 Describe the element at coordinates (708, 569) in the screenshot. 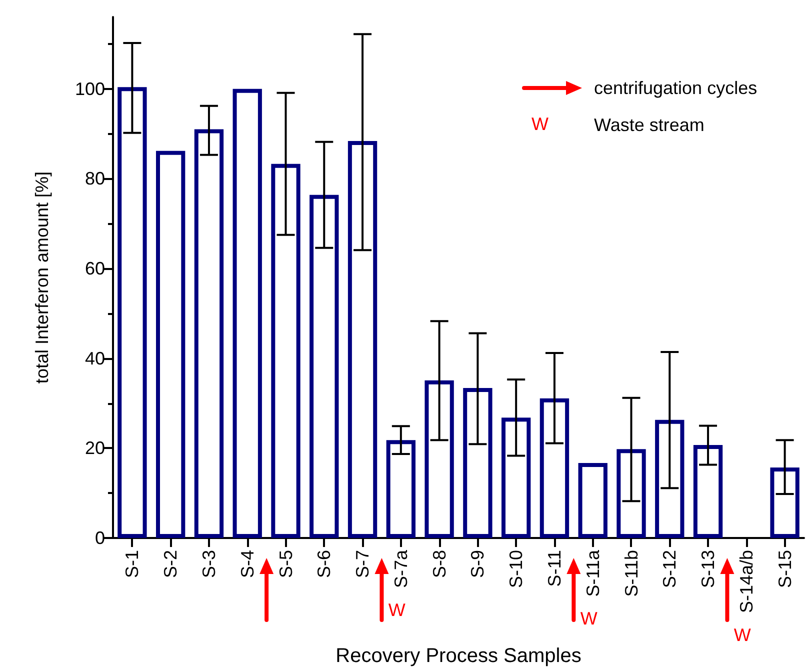

I see `x-tick-label: S-13` at that location.